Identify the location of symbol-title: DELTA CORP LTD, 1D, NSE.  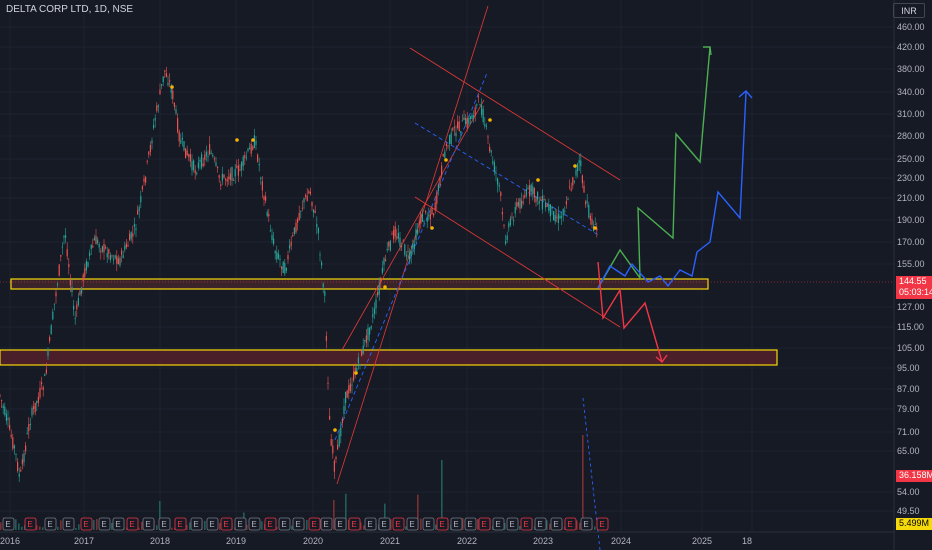
(70, 9).